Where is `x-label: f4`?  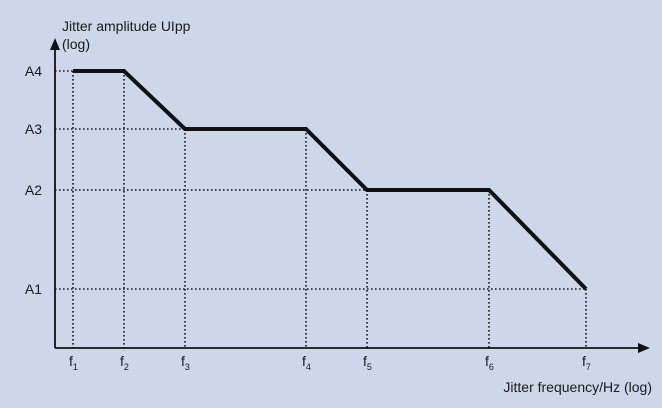
x-label: f4 is located at coordinates (306, 362).